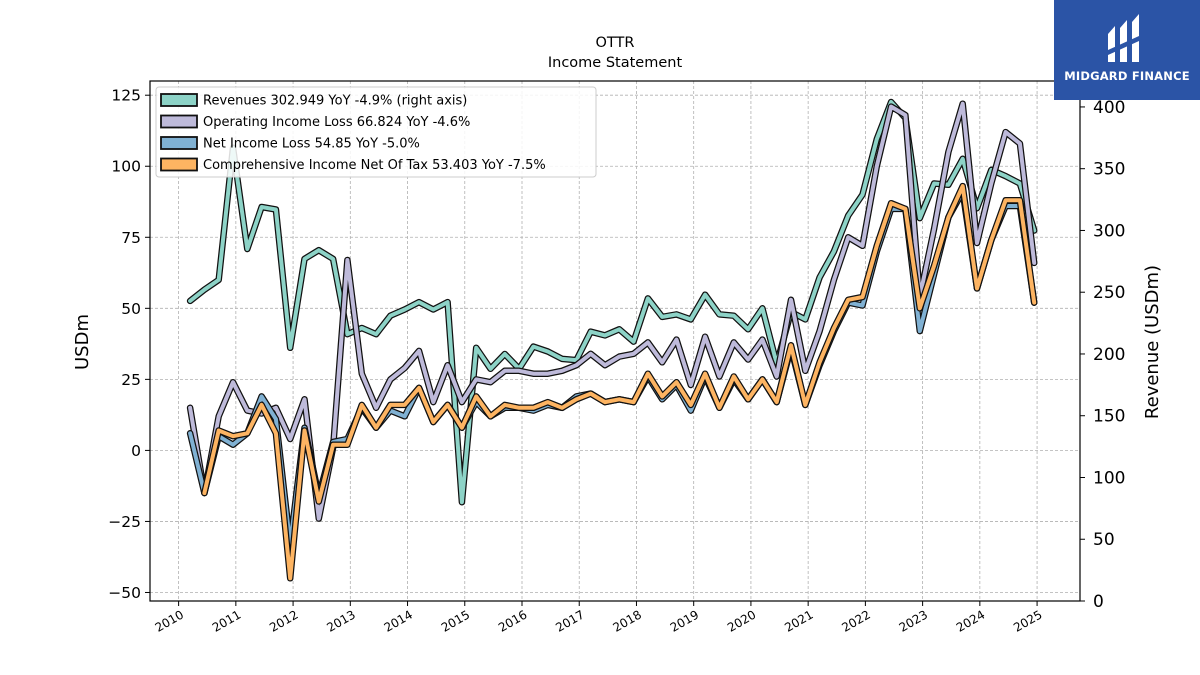 This screenshot has width=1200, height=675. What do you see at coordinates (1109, 170) in the screenshot?
I see `y-tick-label-right: 350` at bounding box center [1109, 170].